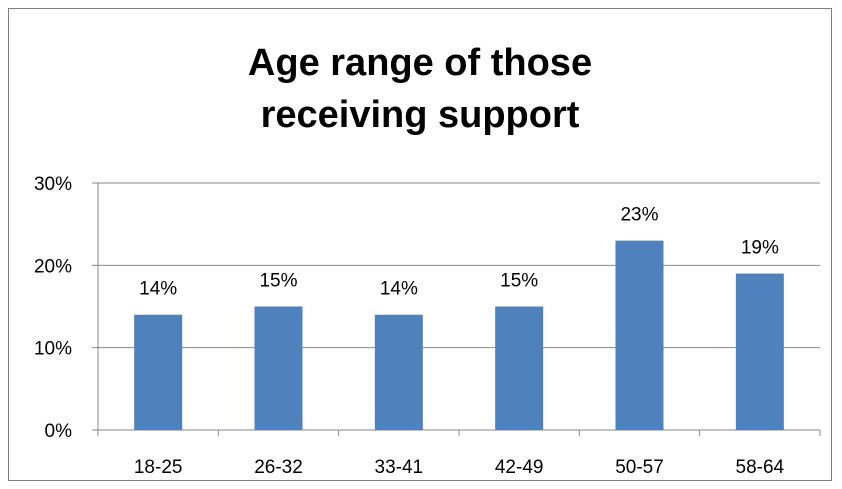 The width and height of the screenshot is (842, 489). What do you see at coordinates (760, 467) in the screenshot?
I see `x-tick-label-58-64: 58-64` at bounding box center [760, 467].